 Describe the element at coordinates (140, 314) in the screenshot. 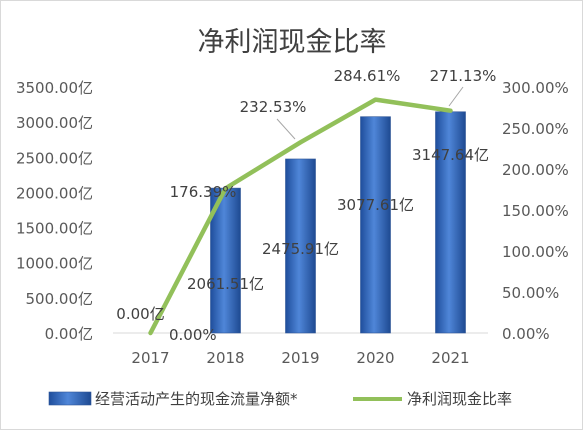

I see `bar-value-label: 0.00亿` at that location.